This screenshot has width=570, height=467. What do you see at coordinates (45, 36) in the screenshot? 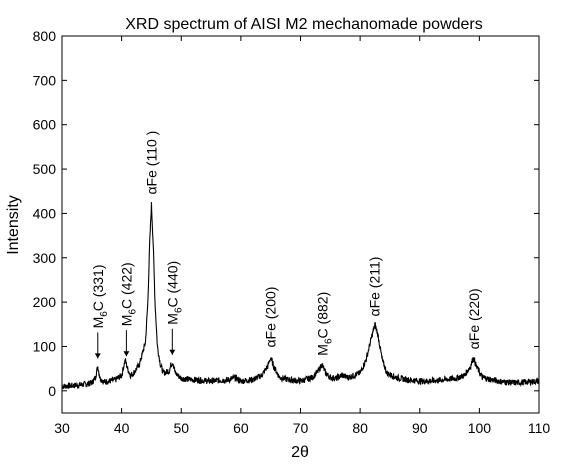
I see `y-tick-label: 800` at bounding box center [45, 36].